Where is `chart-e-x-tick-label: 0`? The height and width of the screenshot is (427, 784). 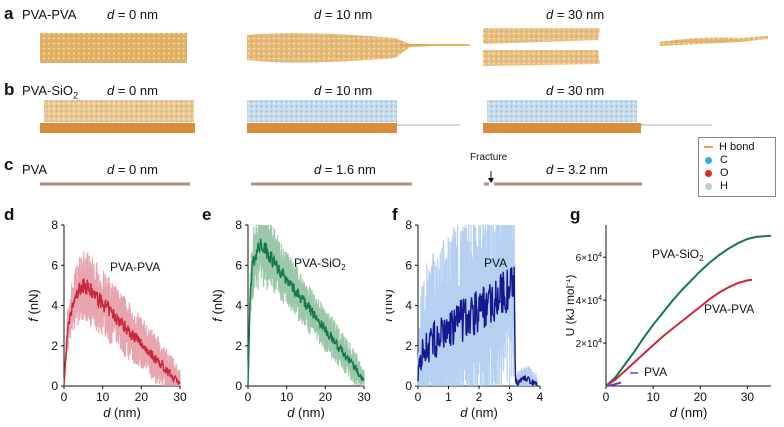 chart-e-x-tick-label: 0 is located at coordinates (248, 397).